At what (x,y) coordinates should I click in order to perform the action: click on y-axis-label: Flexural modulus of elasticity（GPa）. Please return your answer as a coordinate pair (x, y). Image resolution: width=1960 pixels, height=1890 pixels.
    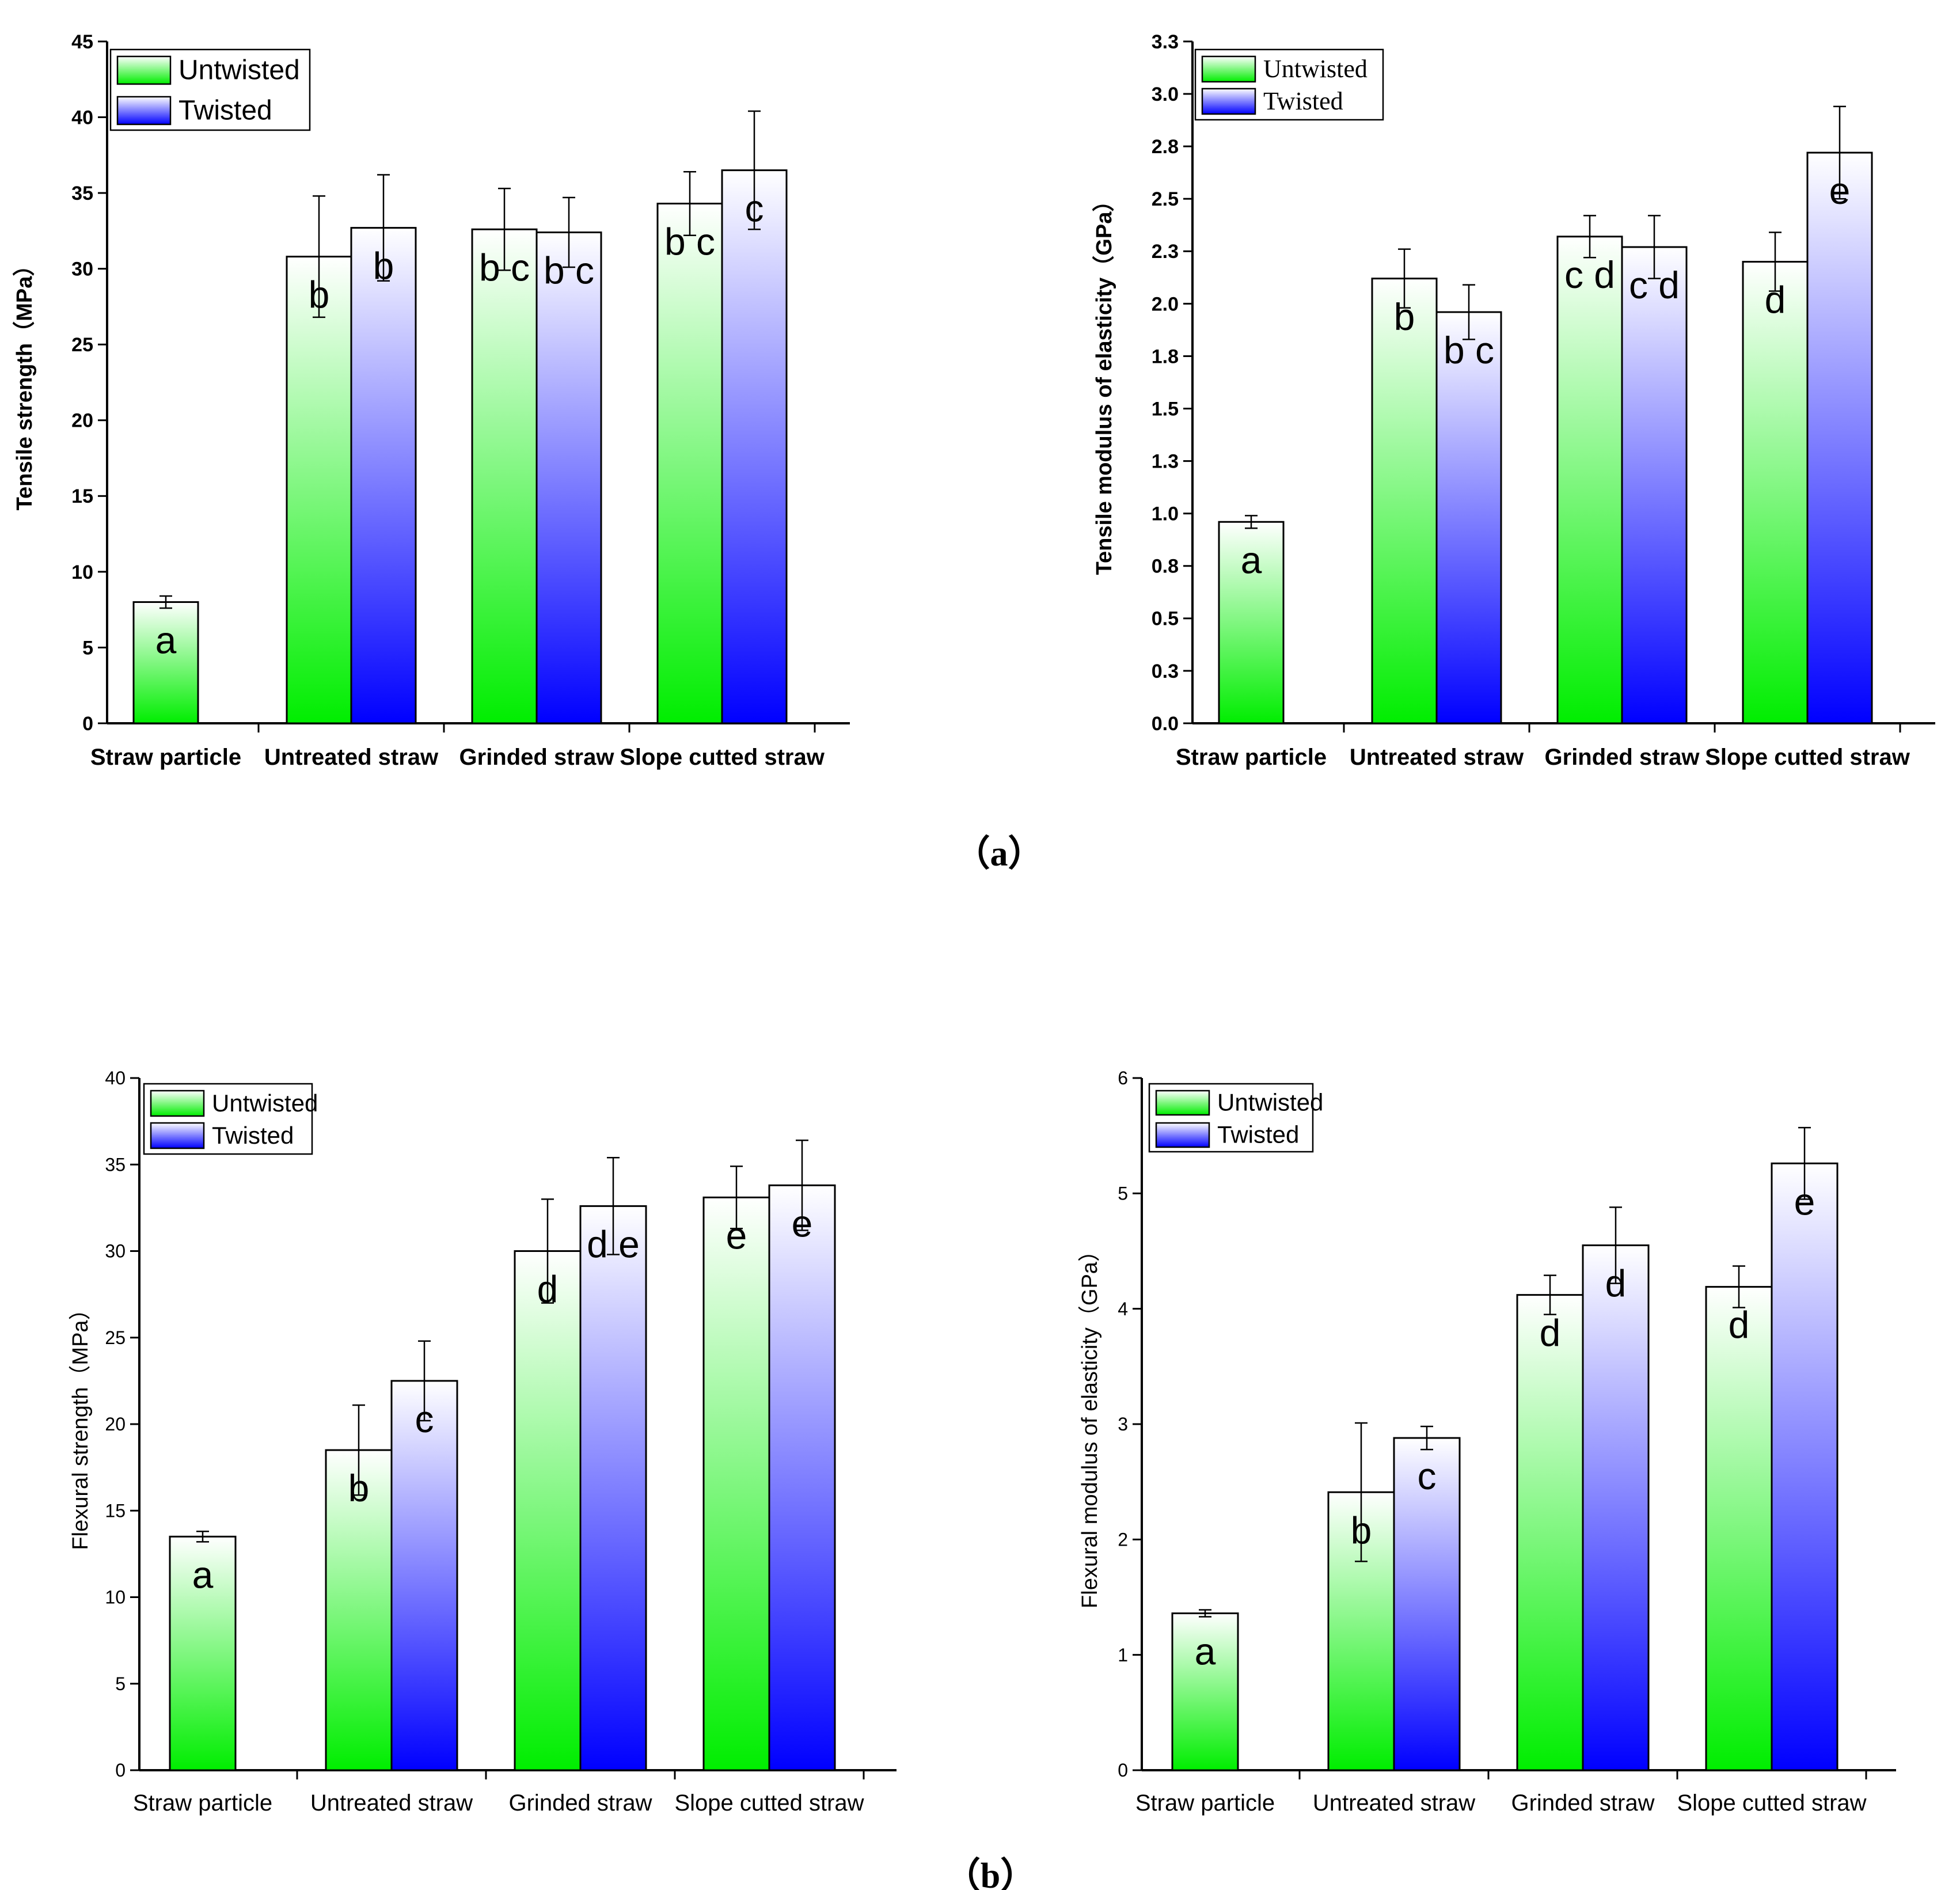
    Looking at the image, I should click on (1090, 1424).